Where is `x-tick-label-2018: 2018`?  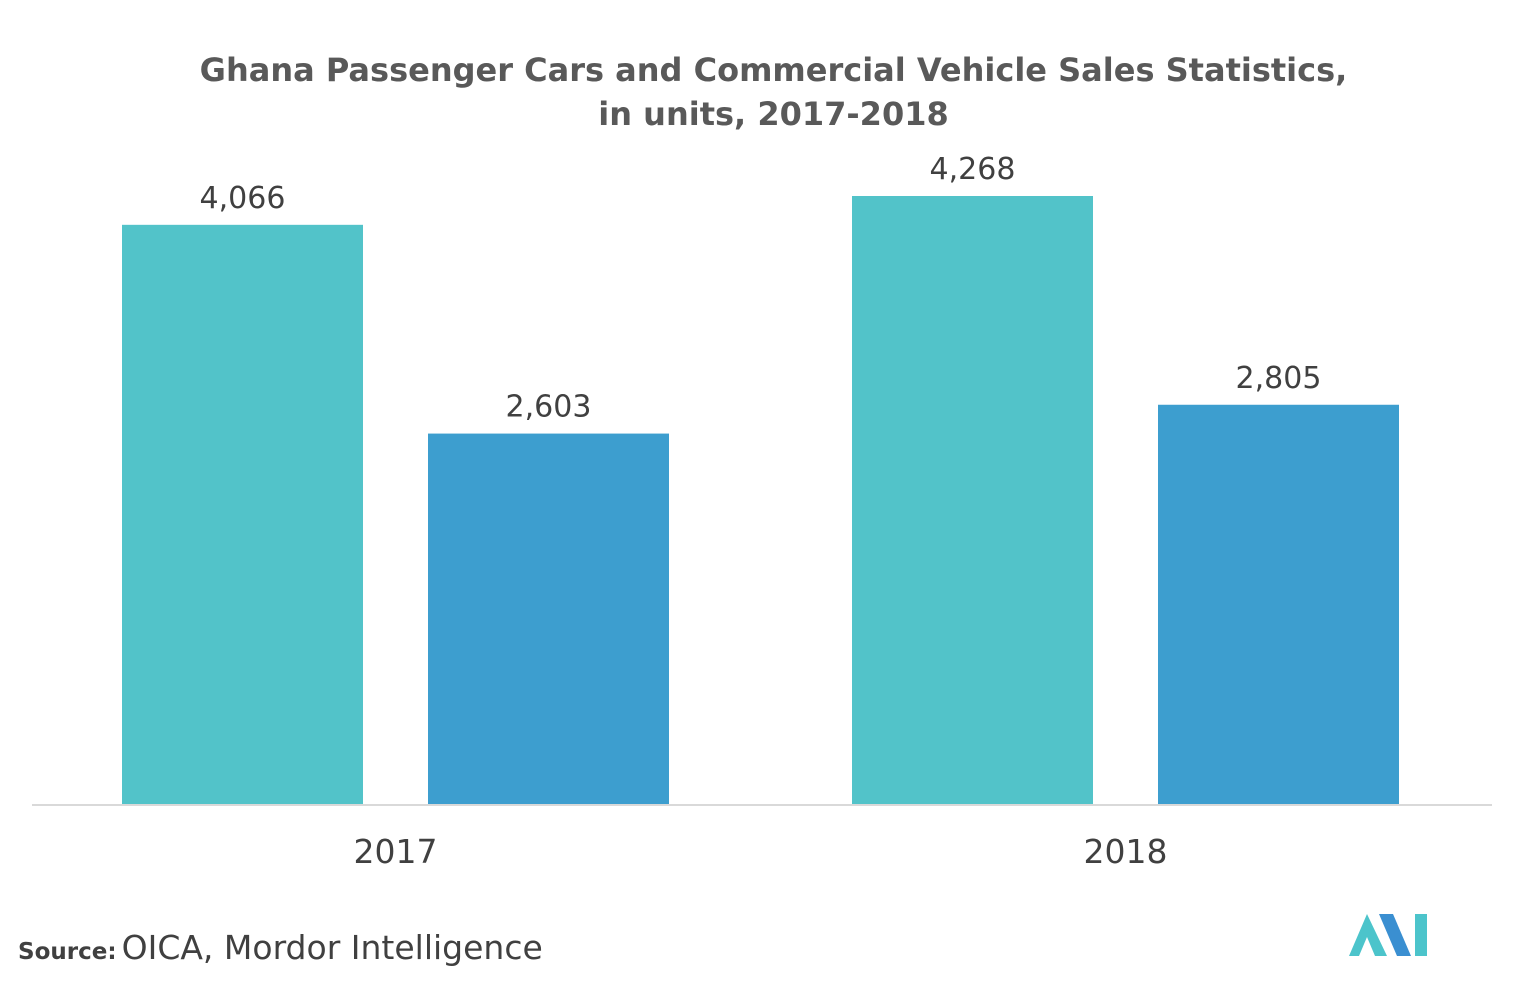
x-tick-label-2018: 2018 is located at coordinates (1126, 851).